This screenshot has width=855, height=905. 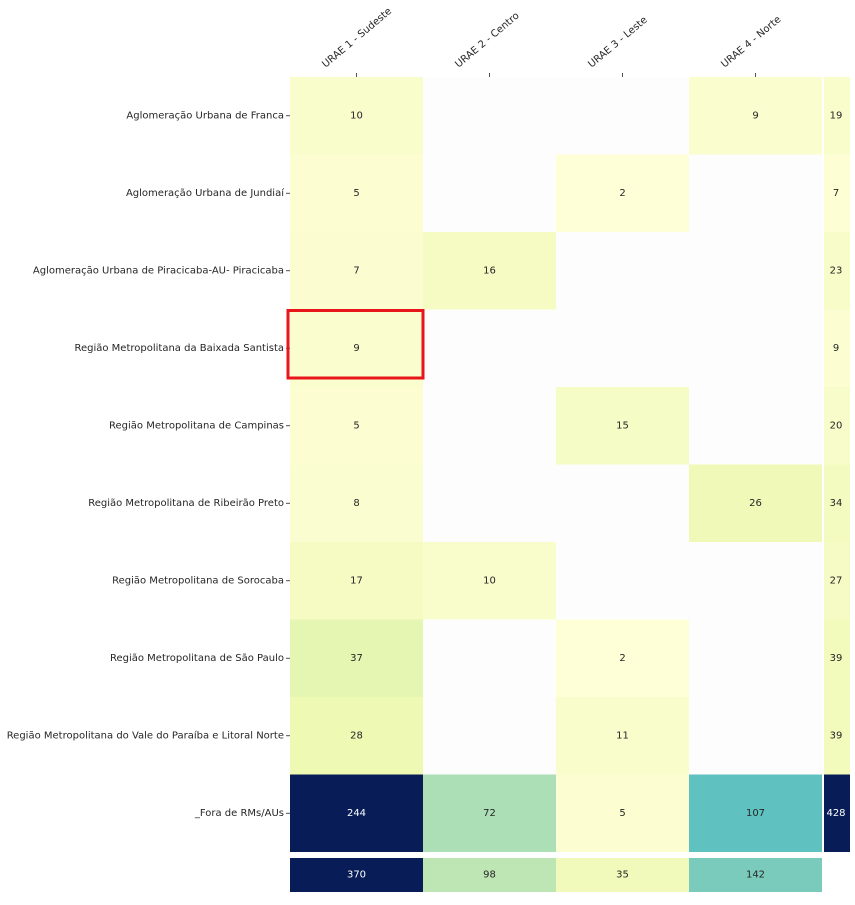 What do you see at coordinates (751, 42) in the screenshot?
I see `column-label: URAE 4 - Norte` at bounding box center [751, 42].